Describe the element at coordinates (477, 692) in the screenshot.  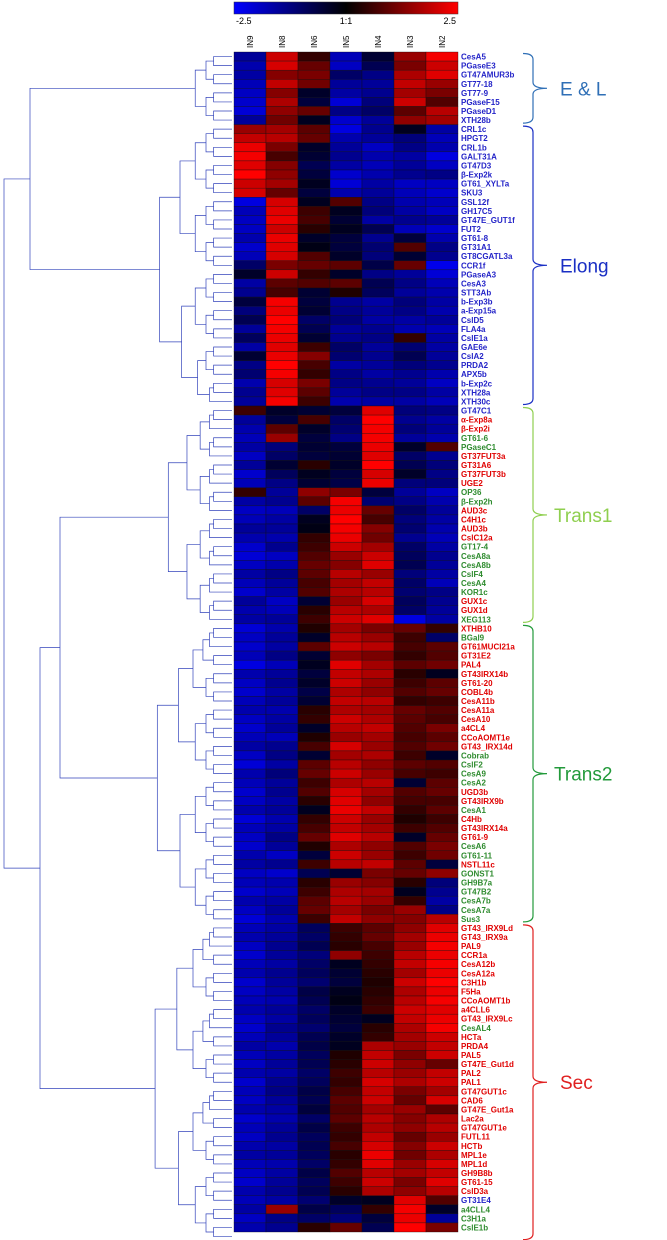
I see `row-label: COBL4b` at that location.